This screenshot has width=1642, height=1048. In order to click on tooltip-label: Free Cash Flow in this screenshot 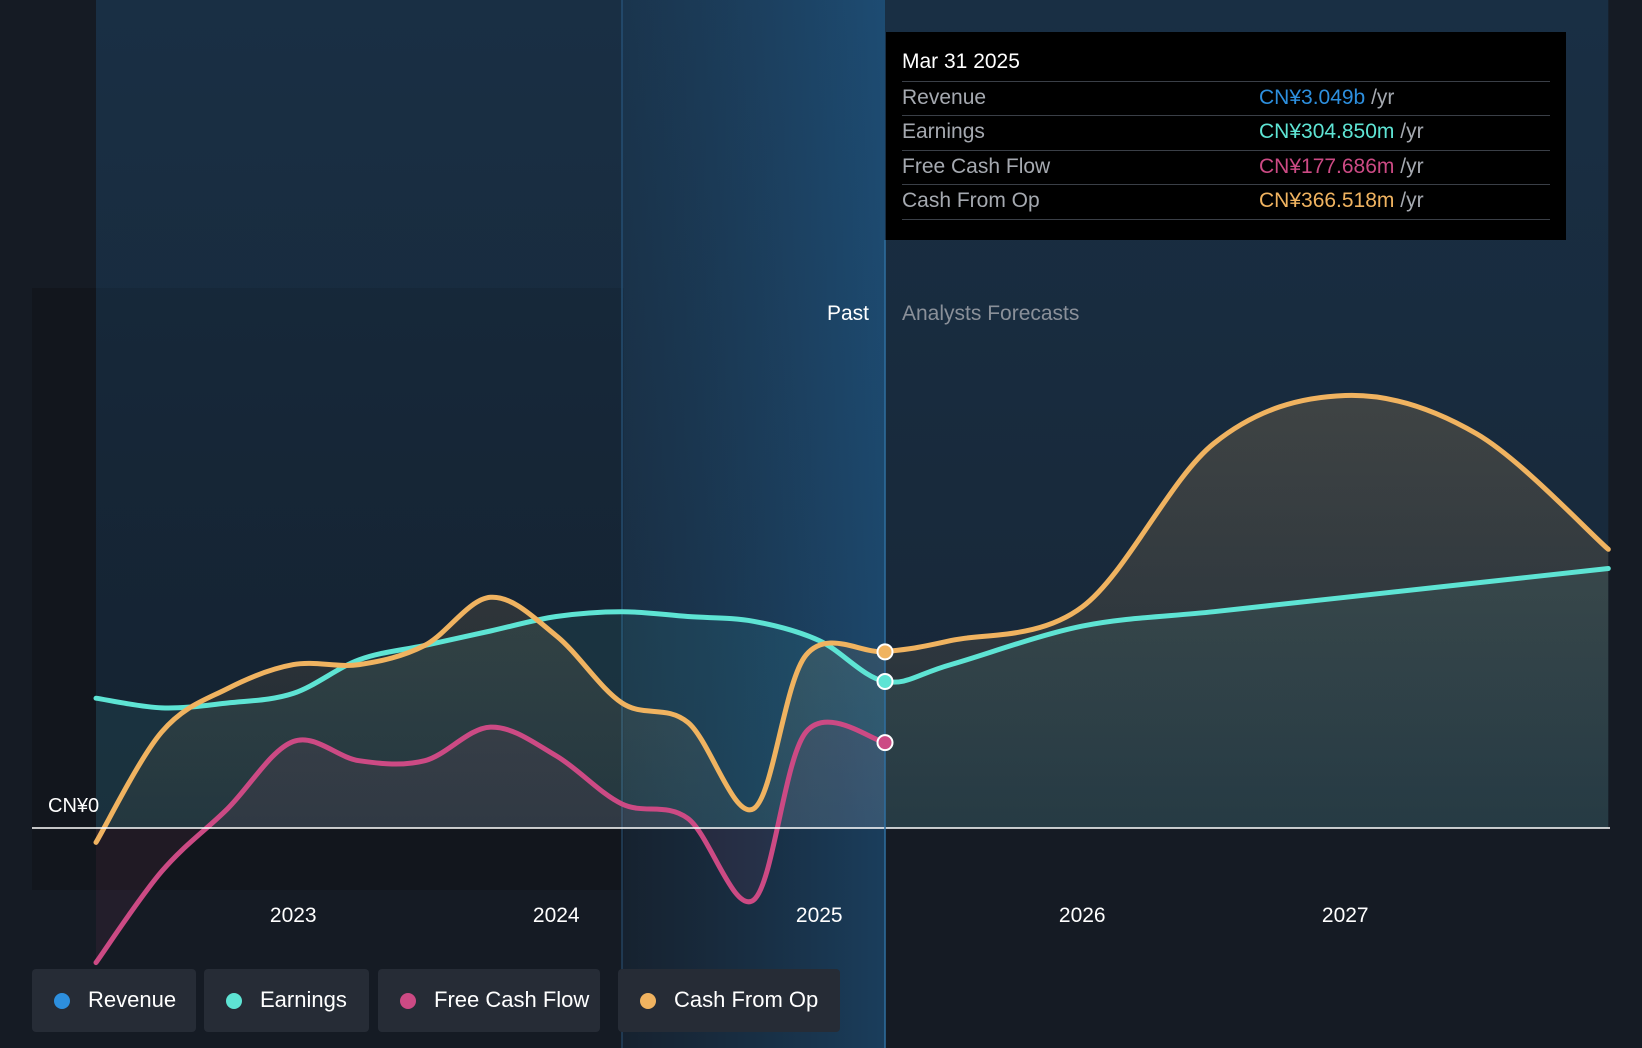, I will do `click(976, 166)`.